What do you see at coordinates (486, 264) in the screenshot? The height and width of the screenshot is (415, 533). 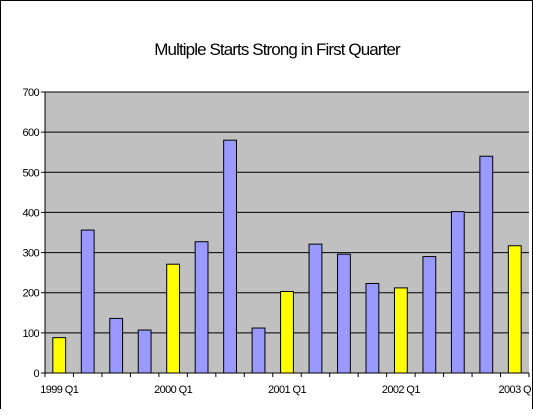 I see `bar-2002-q4` at bounding box center [486, 264].